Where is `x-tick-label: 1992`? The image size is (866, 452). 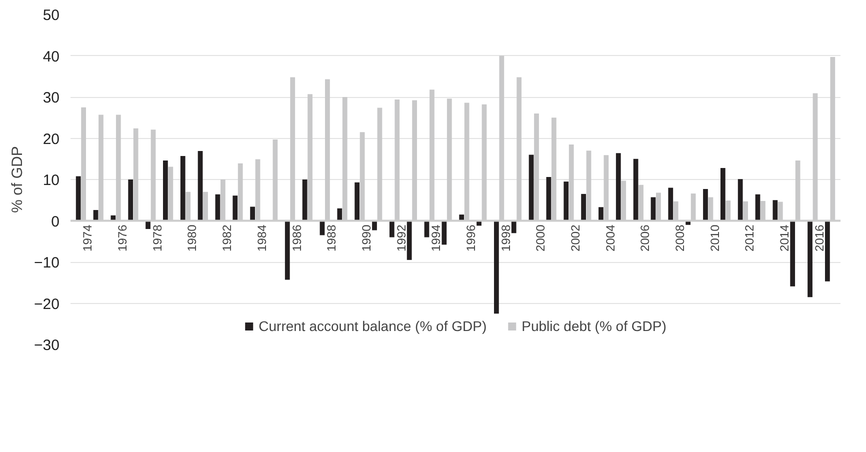
x-tick-label: 1992 is located at coordinates (401, 238).